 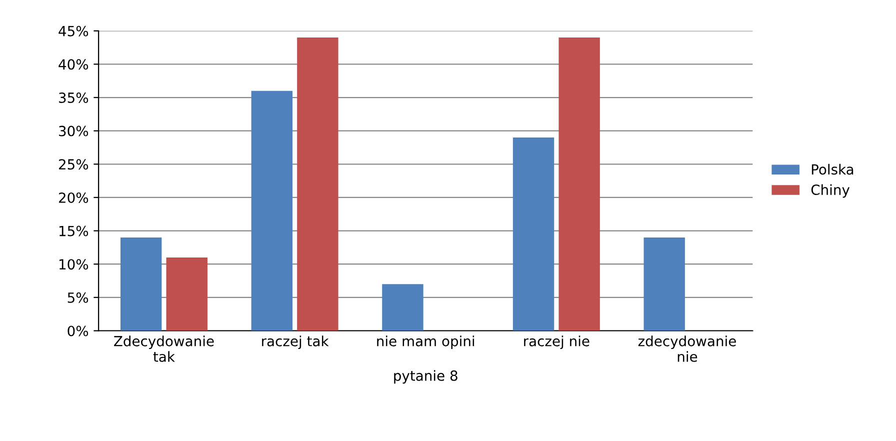 What do you see at coordinates (833, 169) in the screenshot?
I see `legend-label: Polska` at bounding box center [833, 169].